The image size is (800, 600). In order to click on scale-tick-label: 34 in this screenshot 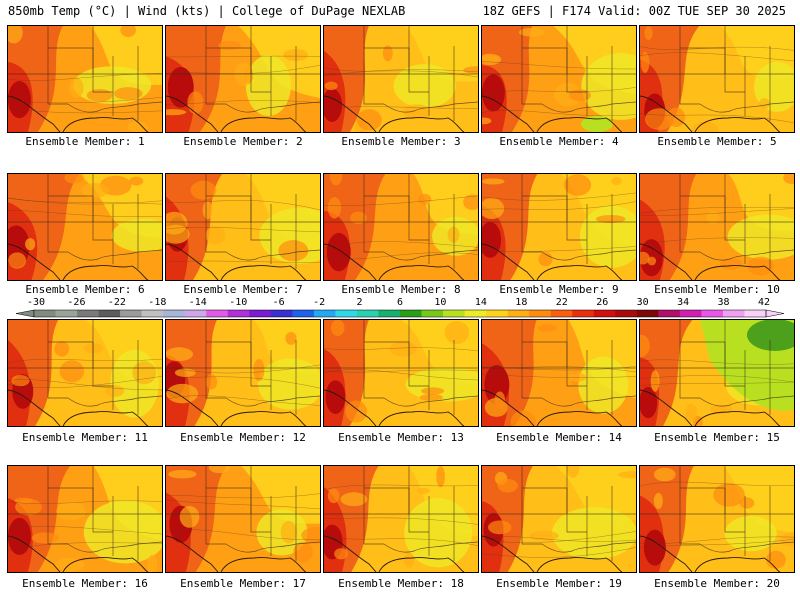, I will do `click(683, 302)`.